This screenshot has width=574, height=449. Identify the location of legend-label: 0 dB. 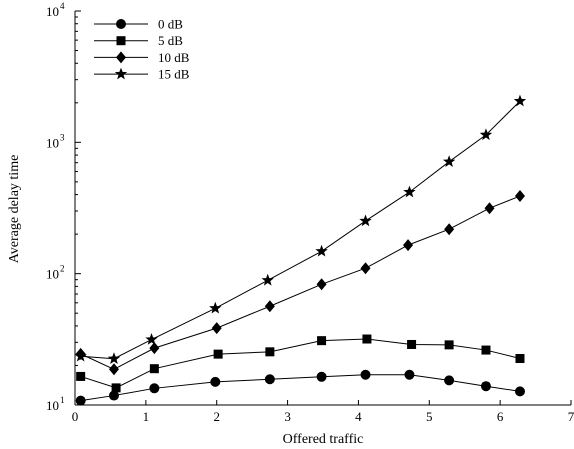
(170, 24).